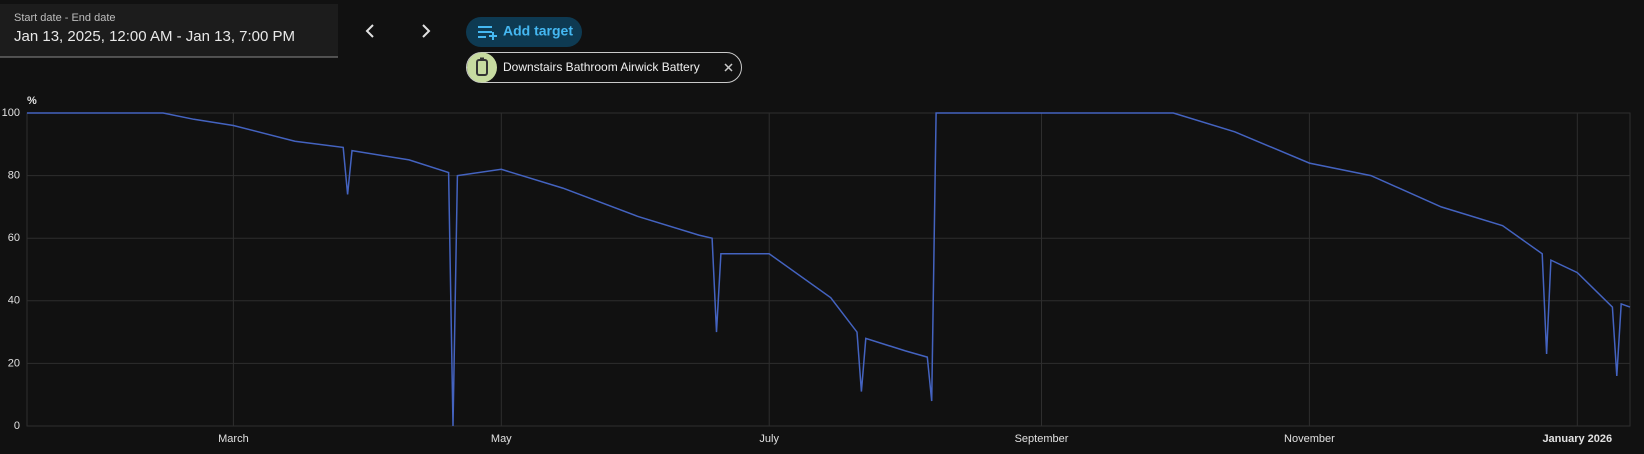 The height and width of the screenshot is (454, 1644). What do you see at coordinates (17, 426) in the screenshot?
I see `y-tick-label: 0` at bounding box center [17, 426].